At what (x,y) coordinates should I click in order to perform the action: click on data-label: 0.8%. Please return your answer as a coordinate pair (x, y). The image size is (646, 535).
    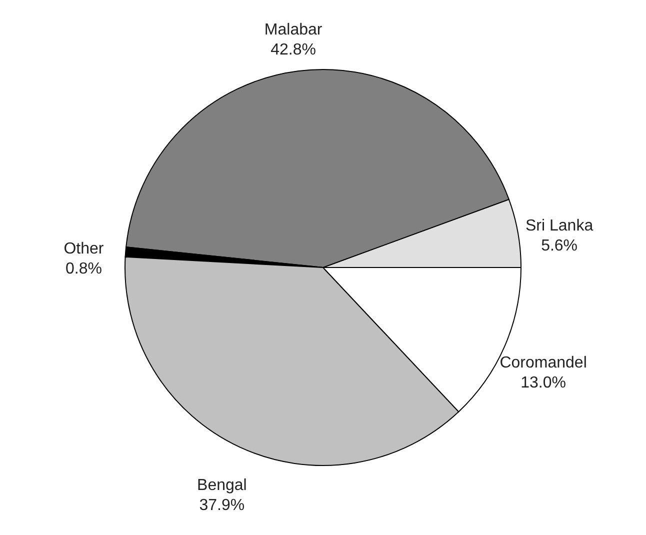
    Looking at the image, I should click on (84, 269).